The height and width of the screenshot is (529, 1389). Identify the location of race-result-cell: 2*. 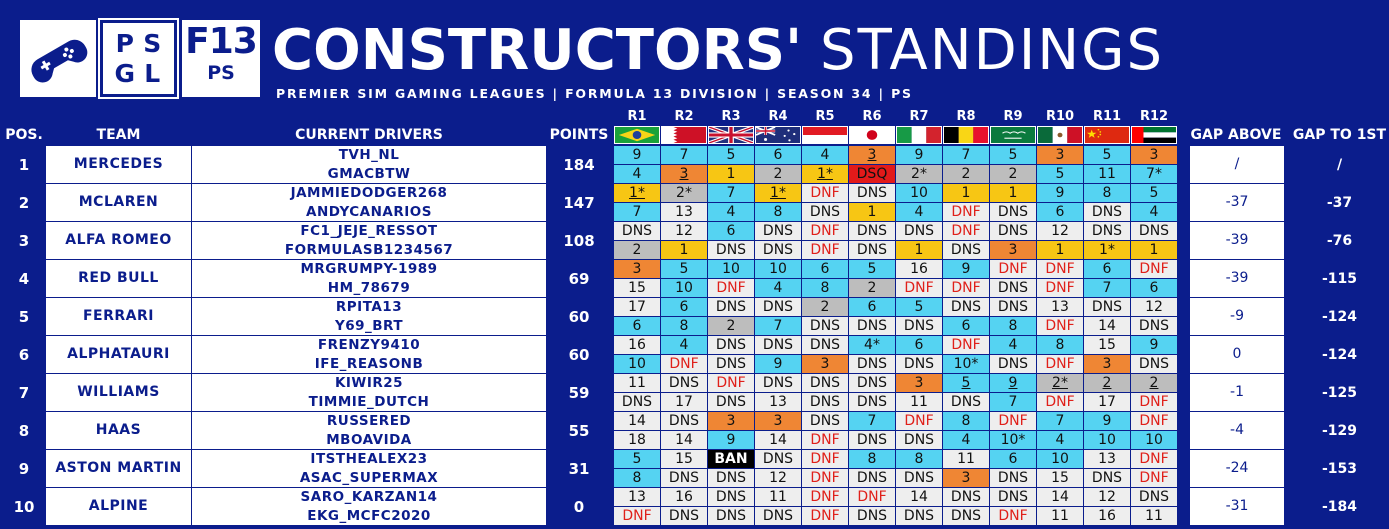
(1060, 383).